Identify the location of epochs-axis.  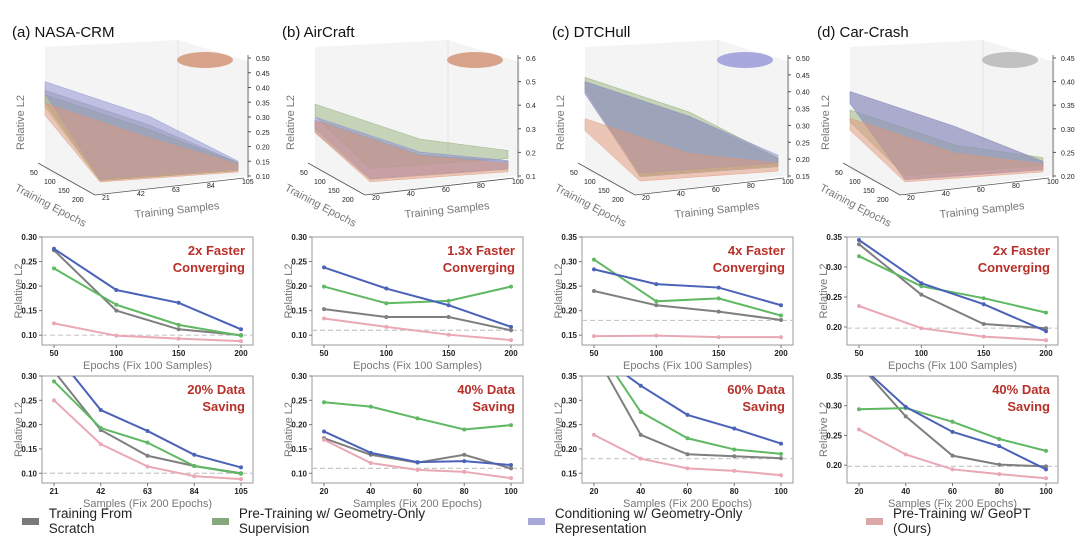
(871, 179).